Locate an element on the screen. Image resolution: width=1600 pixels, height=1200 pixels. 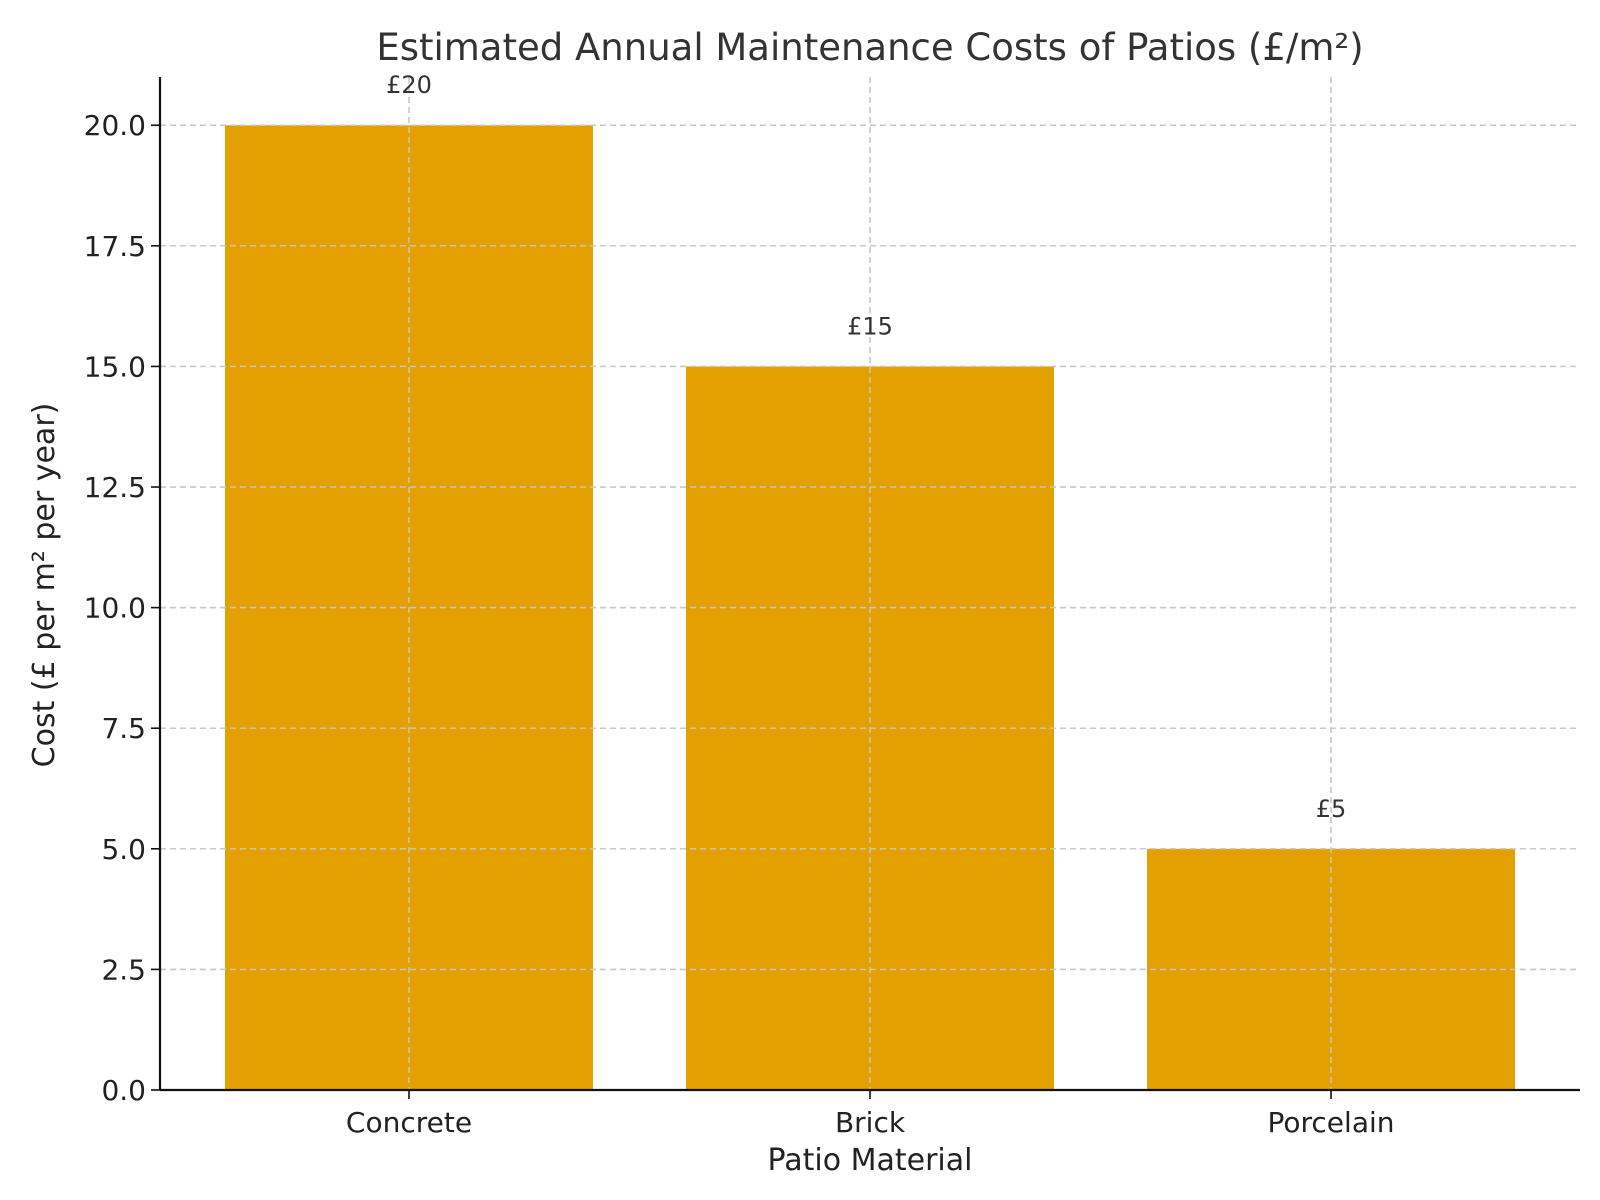
x-tick-label: Porcelain is located at coordinates (1331, 1122).